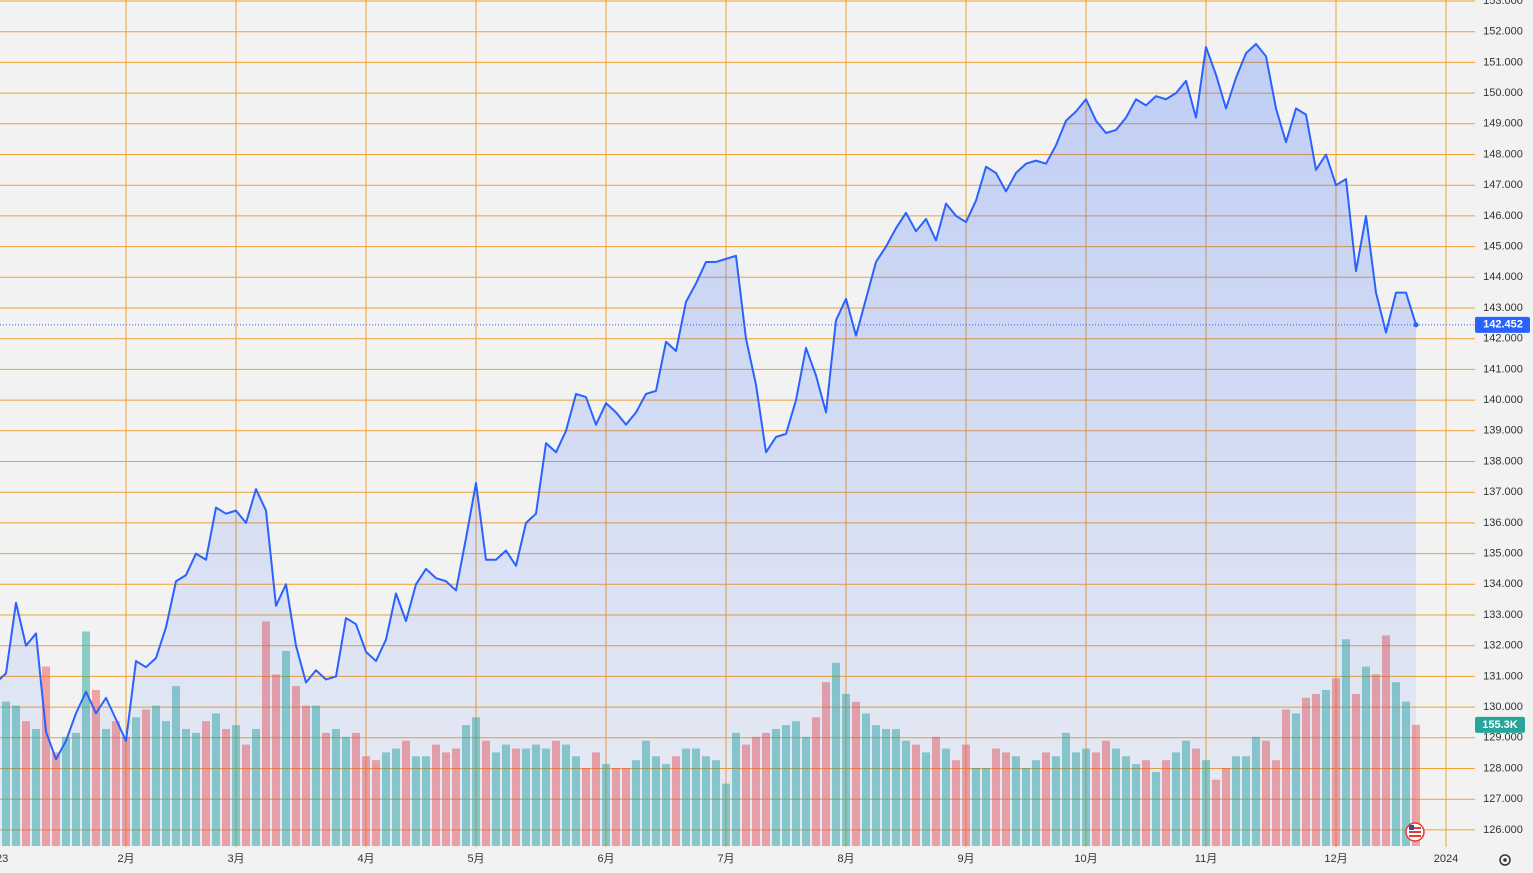 The image size is (1533, 873). What do you see at coordinates (1503, 431) in the screenshot?
I see `y-tick-label: 139.000` at bounding box center [1503, 431].